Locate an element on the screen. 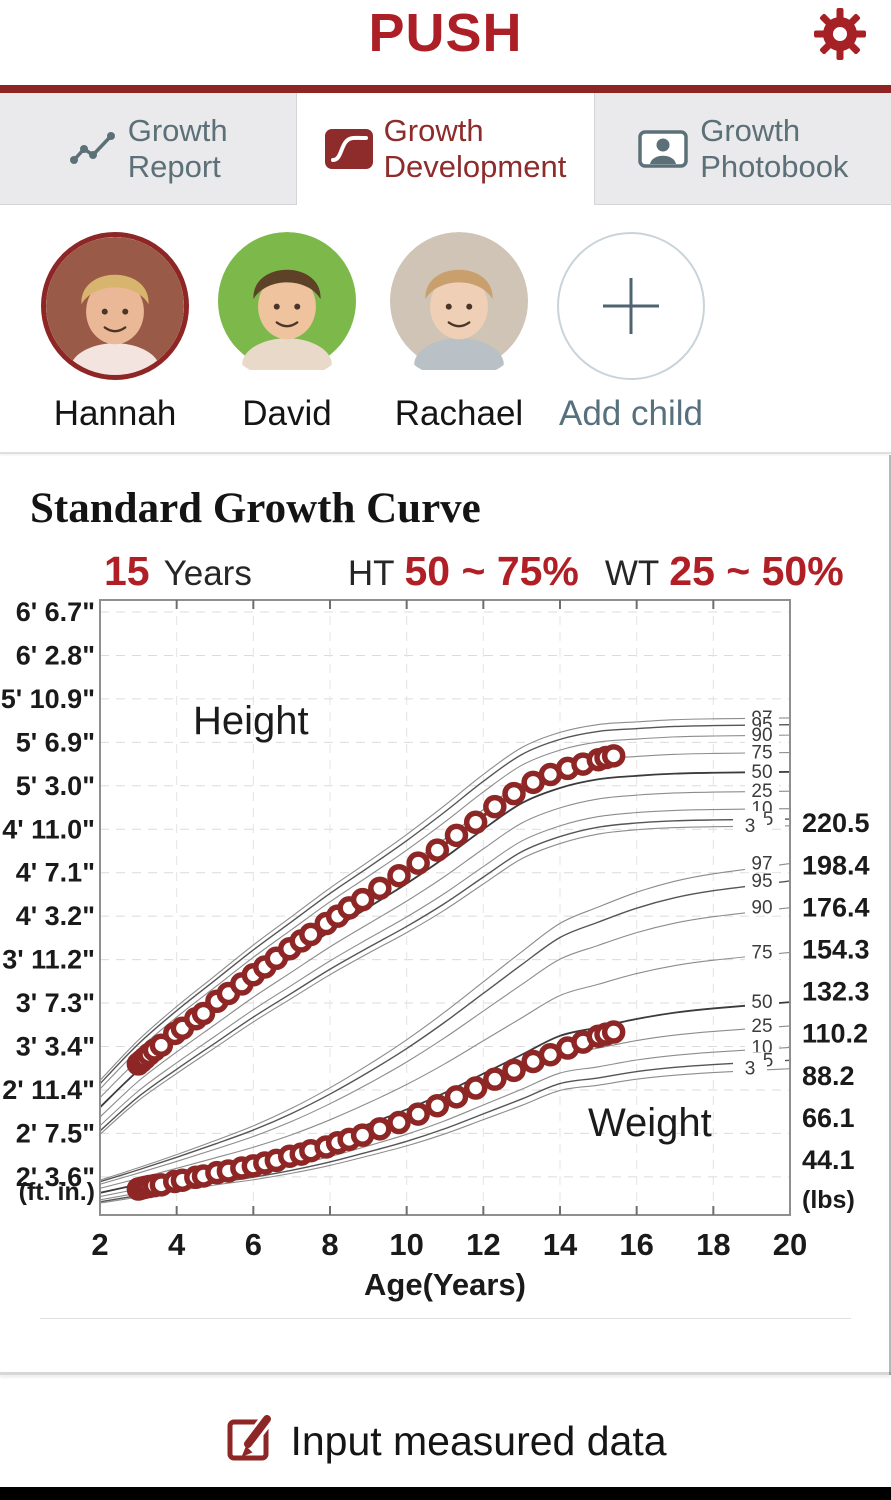 This screenshot has width=891, height=1500. plus-icon is located at coordinates (631, 306).